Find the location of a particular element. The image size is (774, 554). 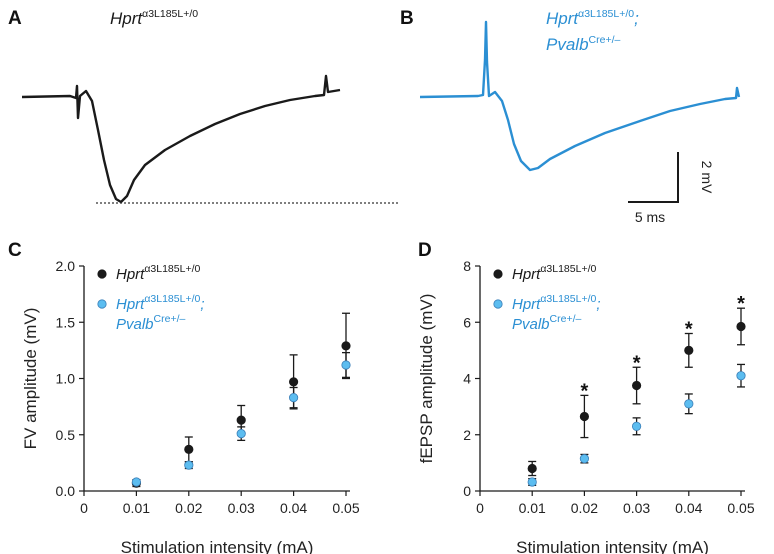

panel-b-genotype-suffix1: ; is located at coordinates (636, 18).